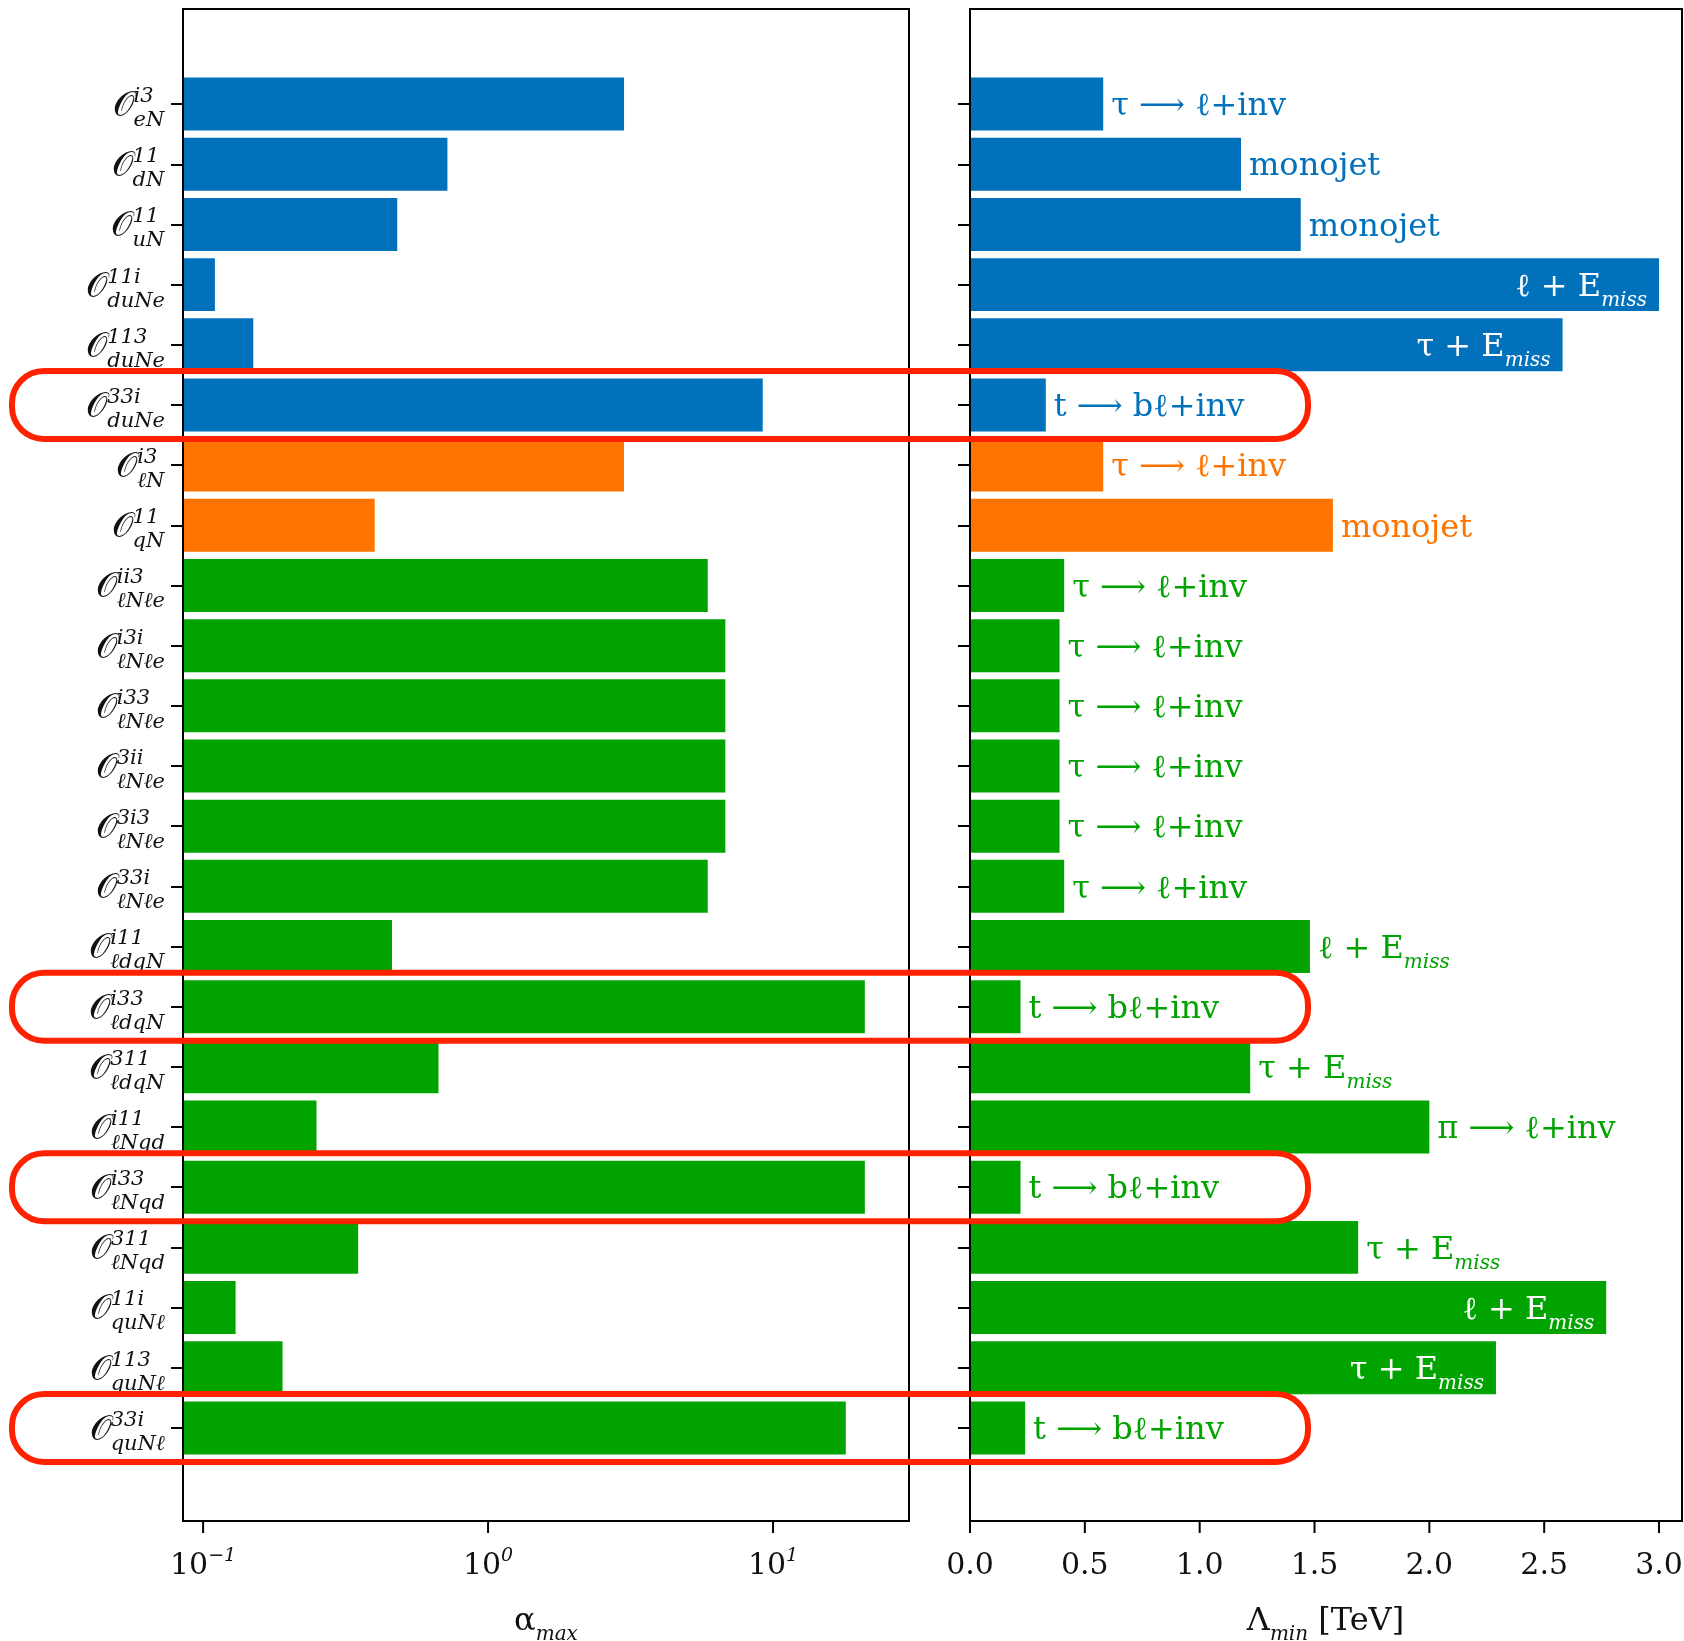 This screenshot has height=1641, width=1684. What do you see at coordinates (1325, 1620) in the screenshot?
I see `x-axis-title: Λ$_{min}$ [TeV]` at bounding box center [1325, 1620].